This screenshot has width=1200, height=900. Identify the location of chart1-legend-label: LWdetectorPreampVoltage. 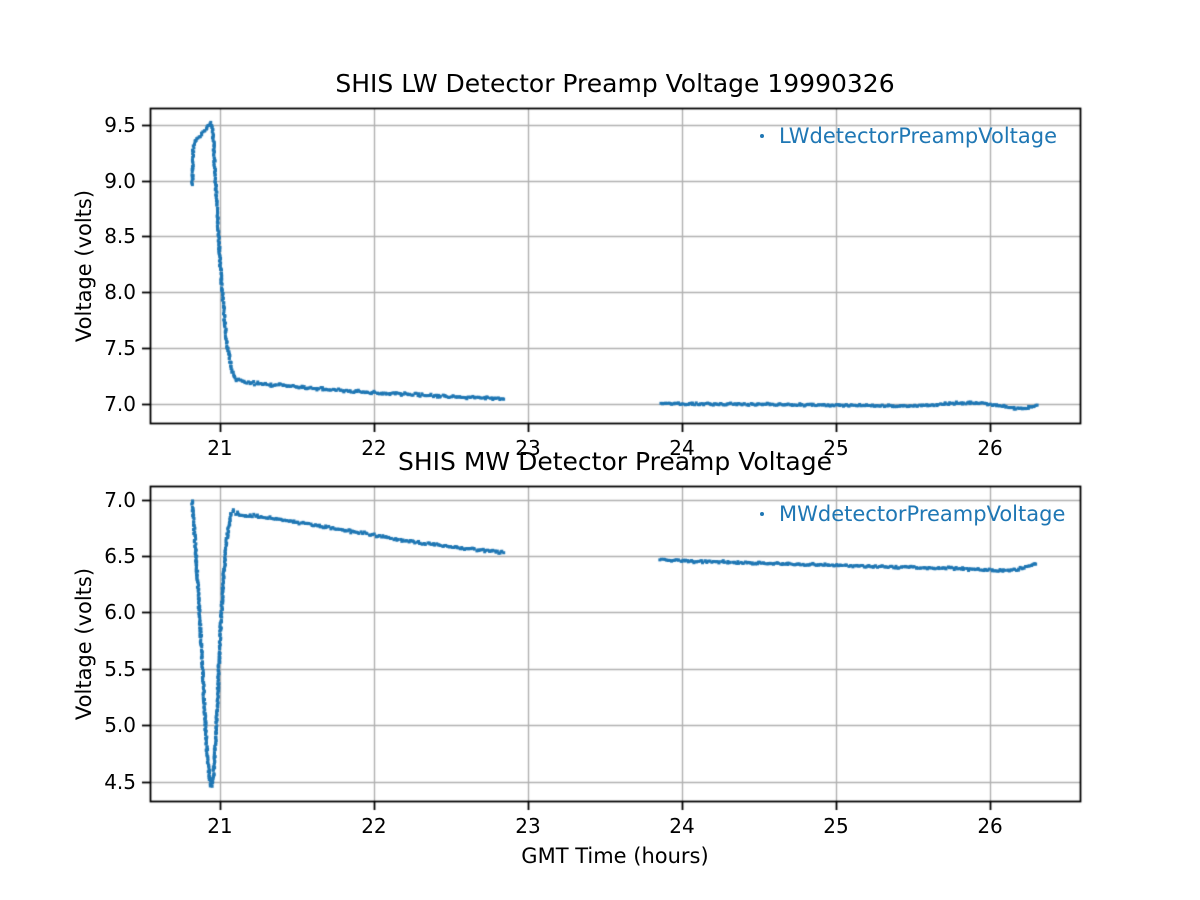
(918, 136).